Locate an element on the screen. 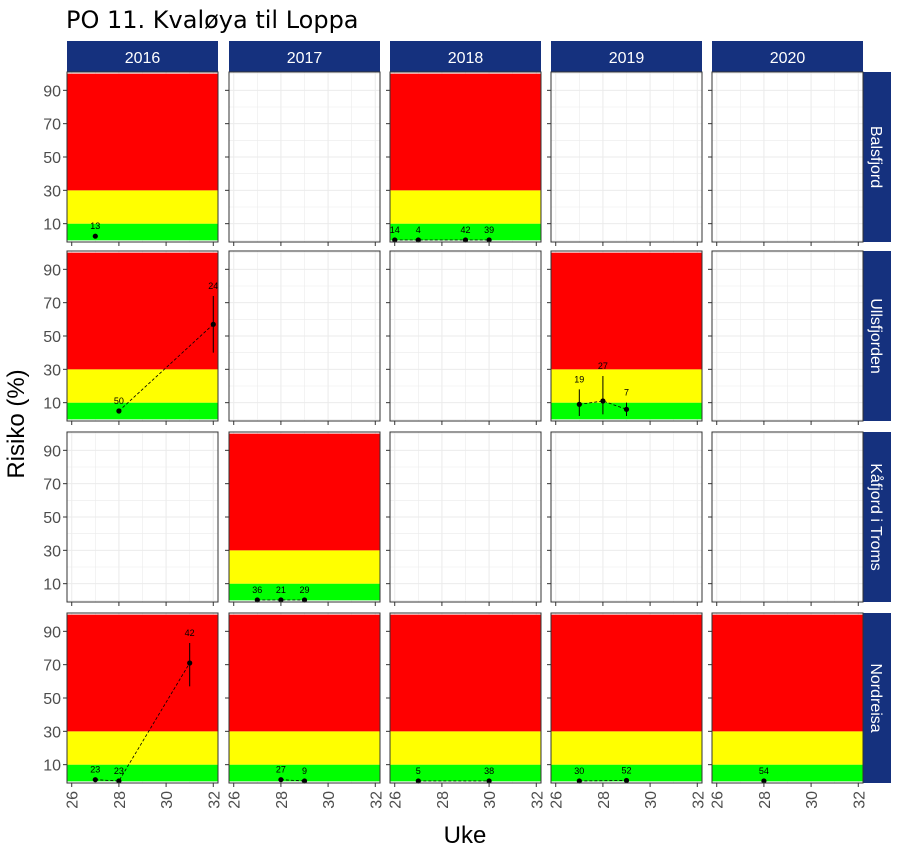 The image size is (900, 850). data-label: 29 is located at coordinates (304, 590).